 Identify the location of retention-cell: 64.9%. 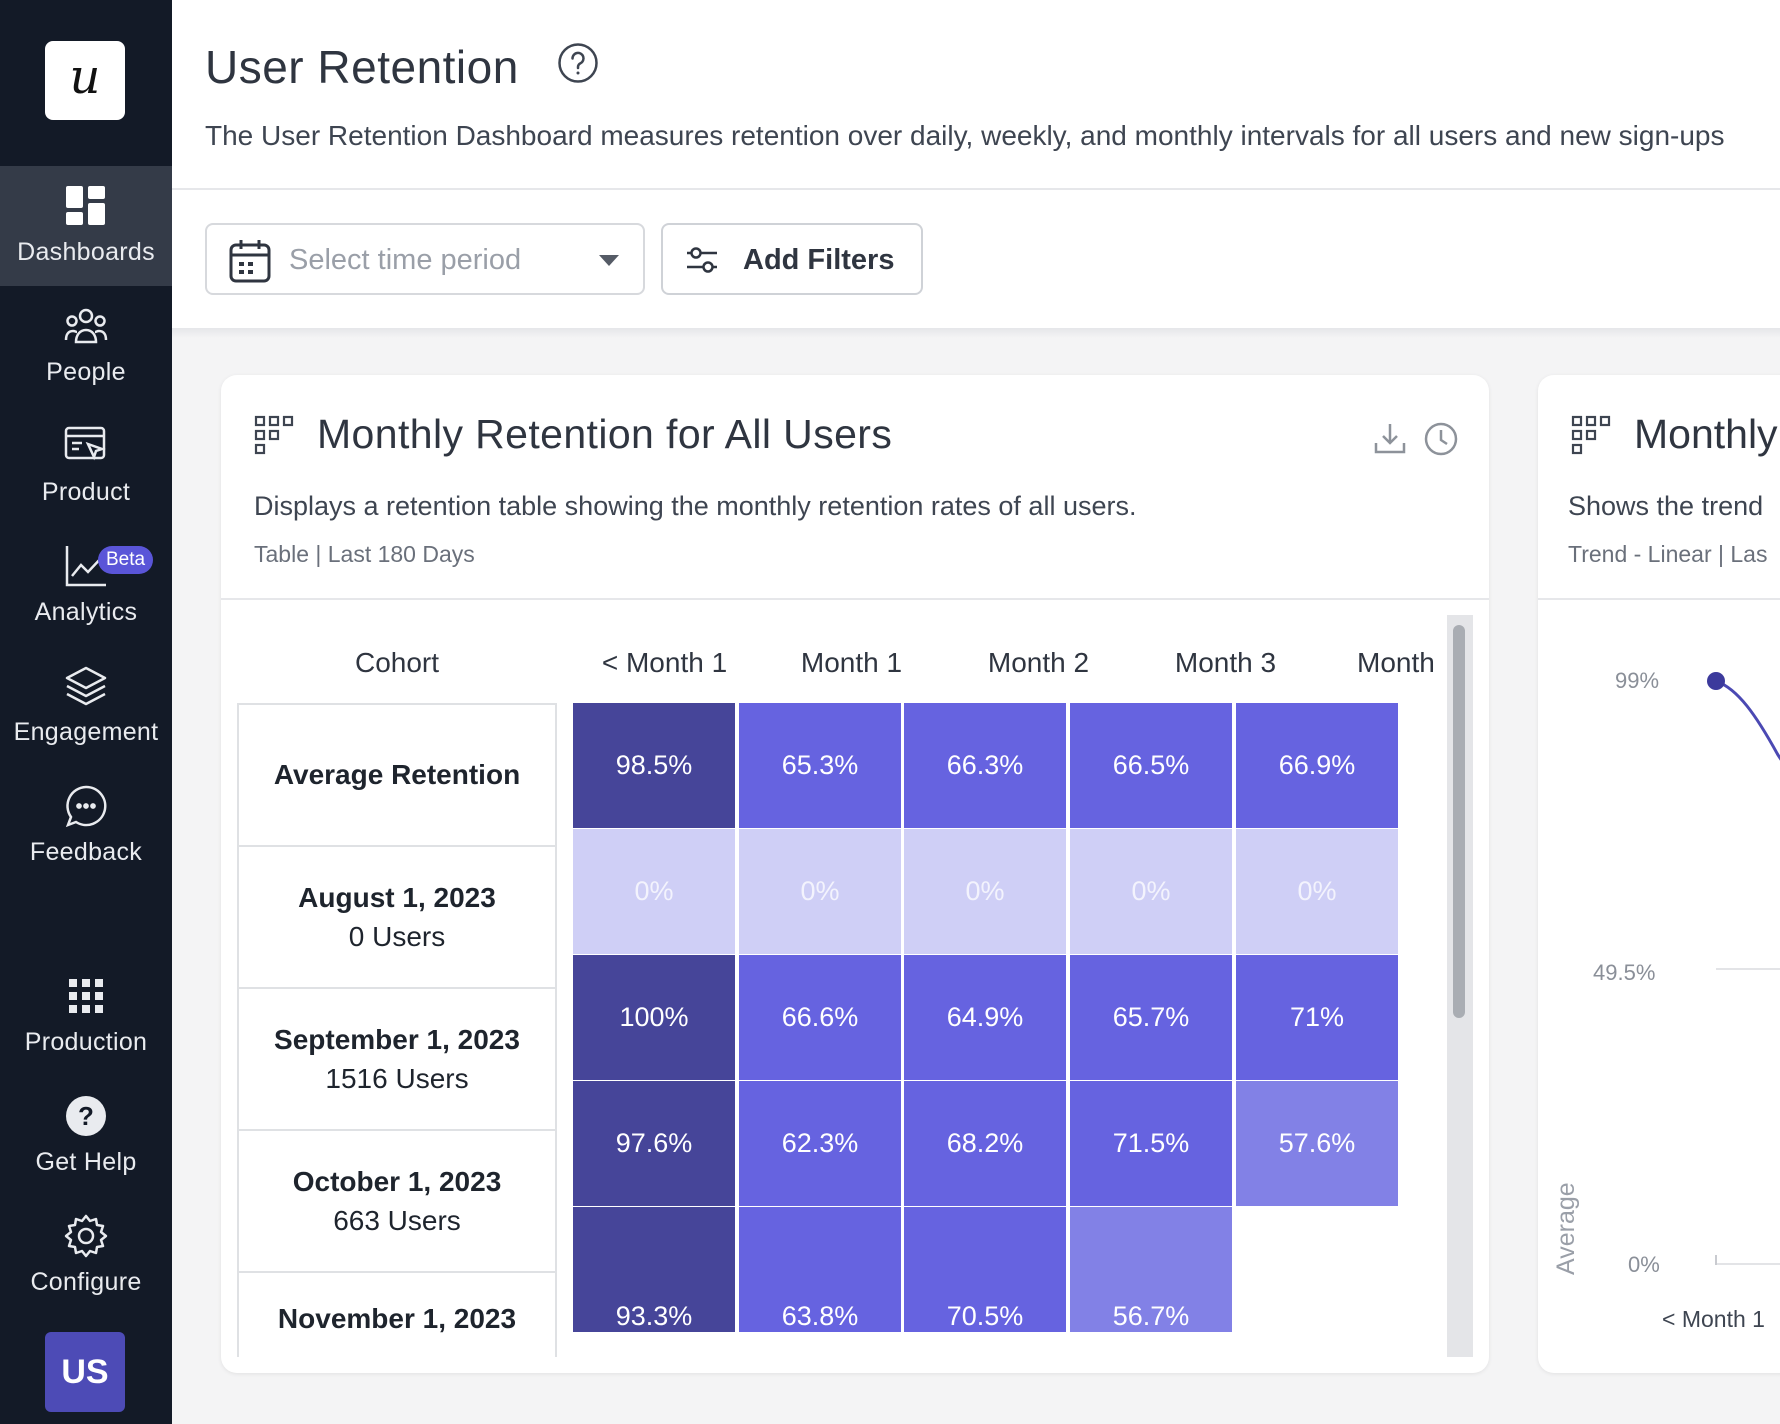
(985, 1017).